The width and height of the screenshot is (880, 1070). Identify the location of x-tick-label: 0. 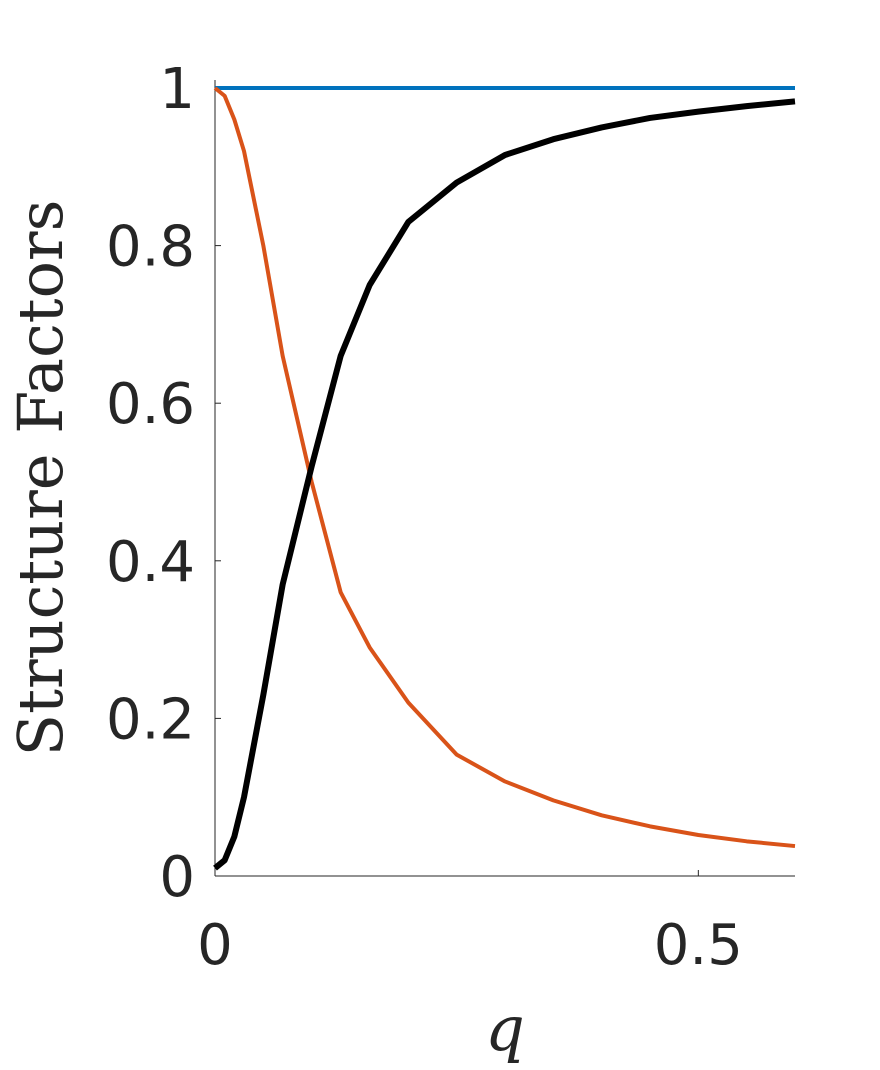
(215, 945).